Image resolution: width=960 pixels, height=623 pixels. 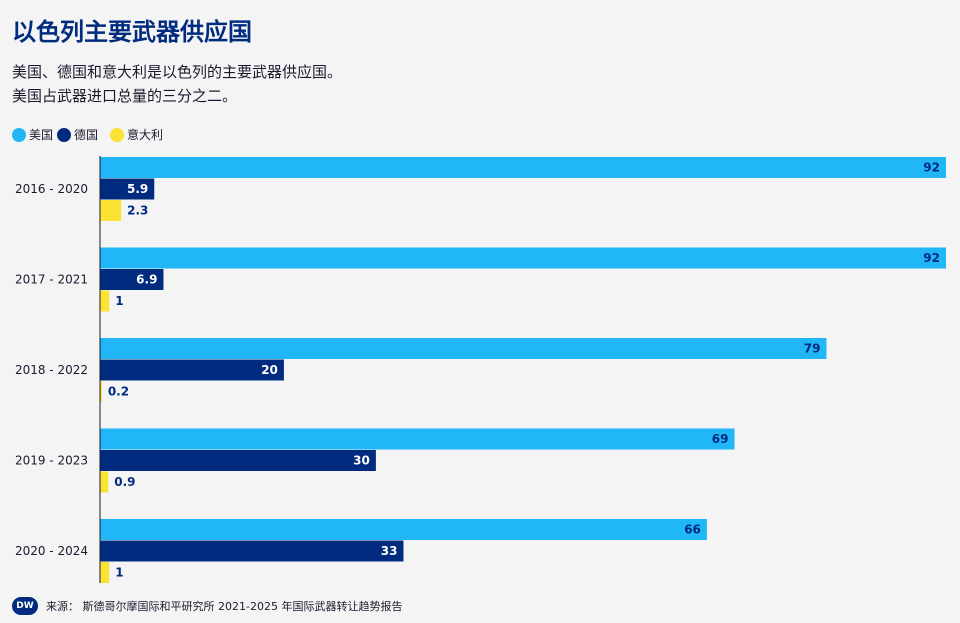 I want to click on value-label-germany: 33, so click(x=389, y=551).